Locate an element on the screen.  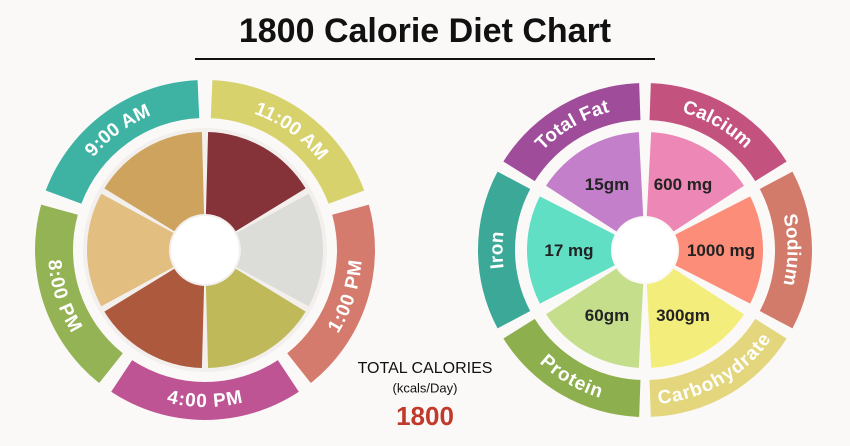
nutrient-amount-box: 17 mg is located at coordinates (569, 250).